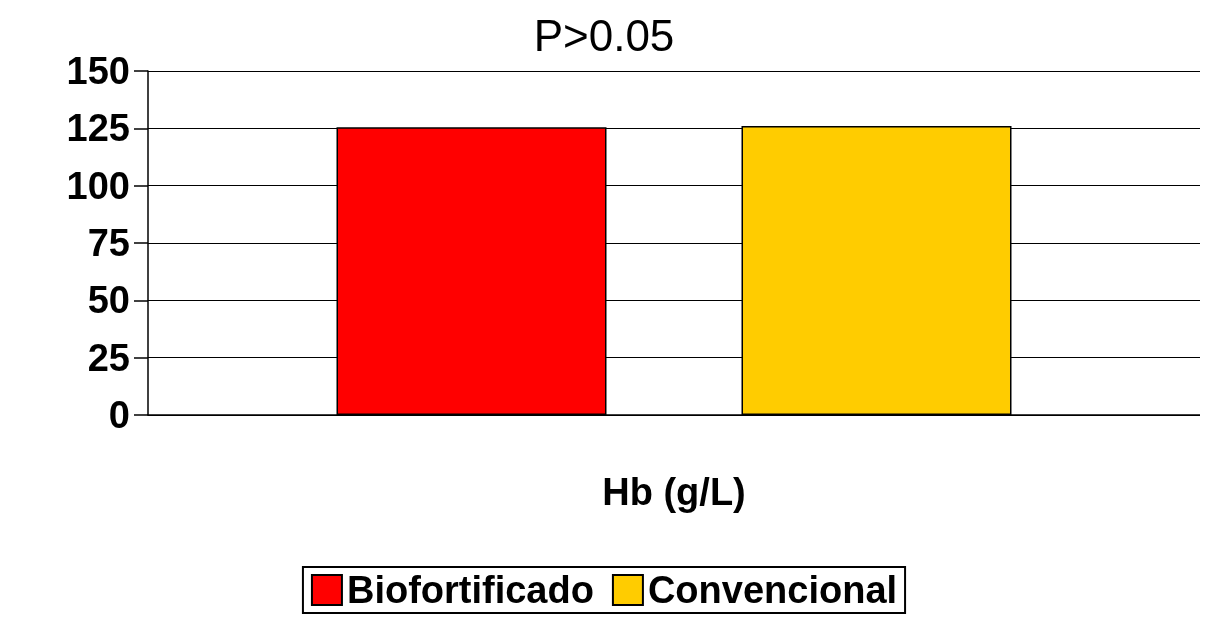  What do you see at coordinates (119, 415) in the screenshot?
I see `y-tick-label: 0` at bounding box center [119, 415].